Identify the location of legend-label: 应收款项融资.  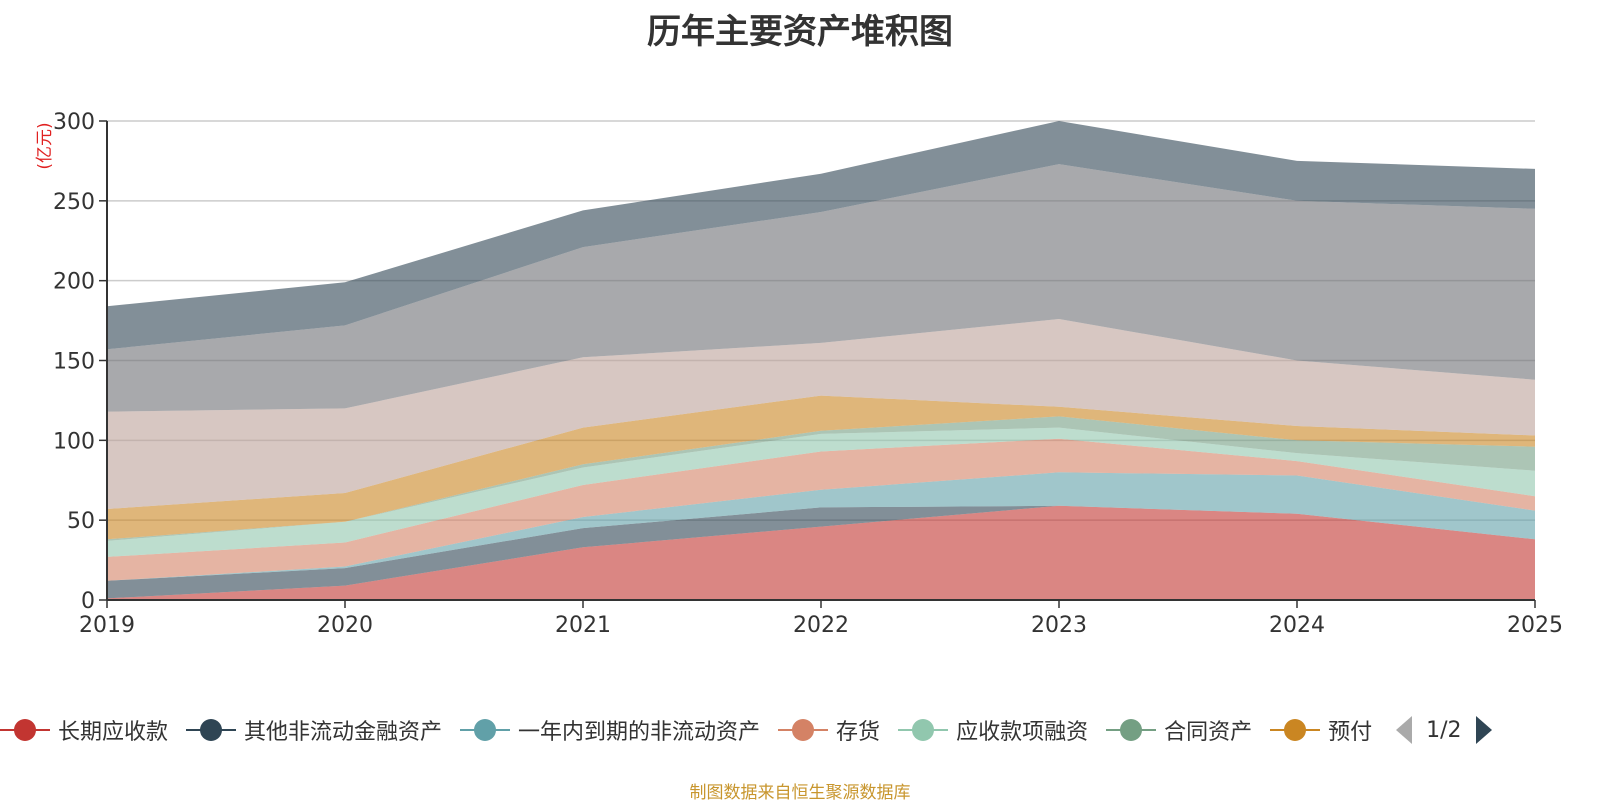
(1022, 732).